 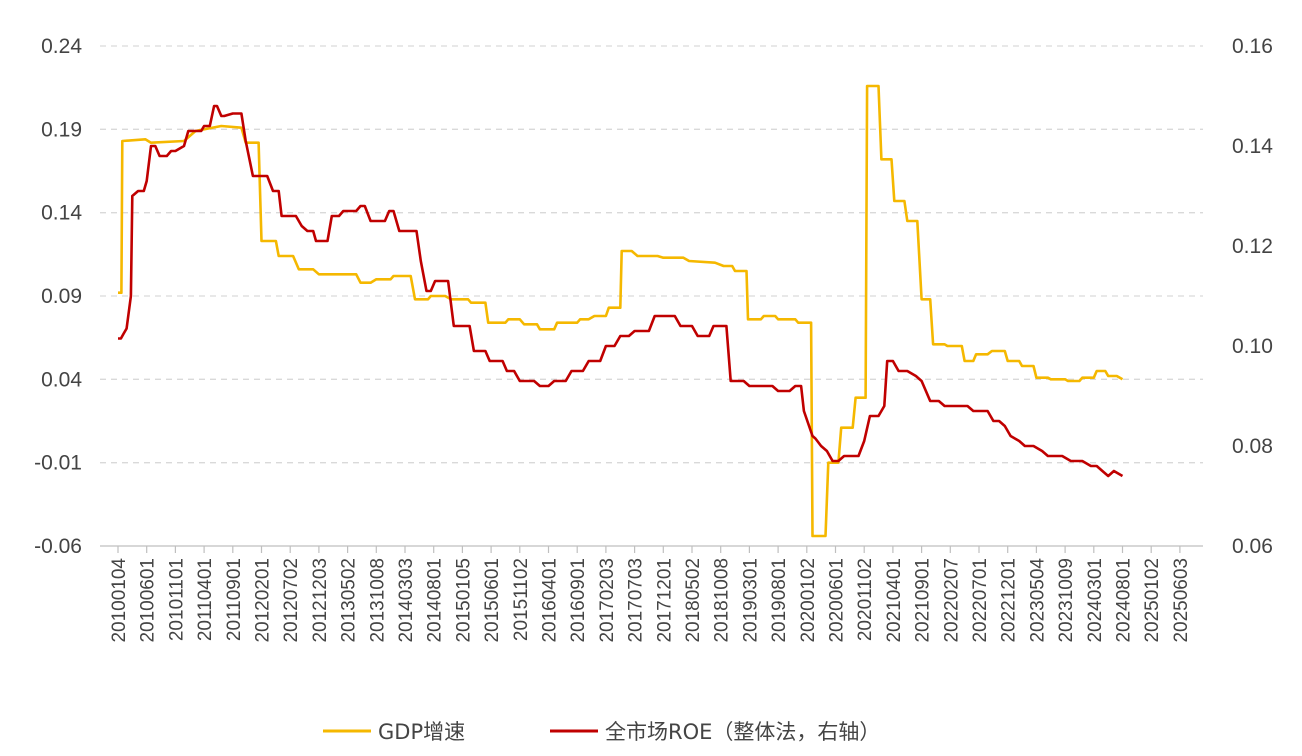 I want to click on x-tick-label: 20160901, so click(x=578, y=600).